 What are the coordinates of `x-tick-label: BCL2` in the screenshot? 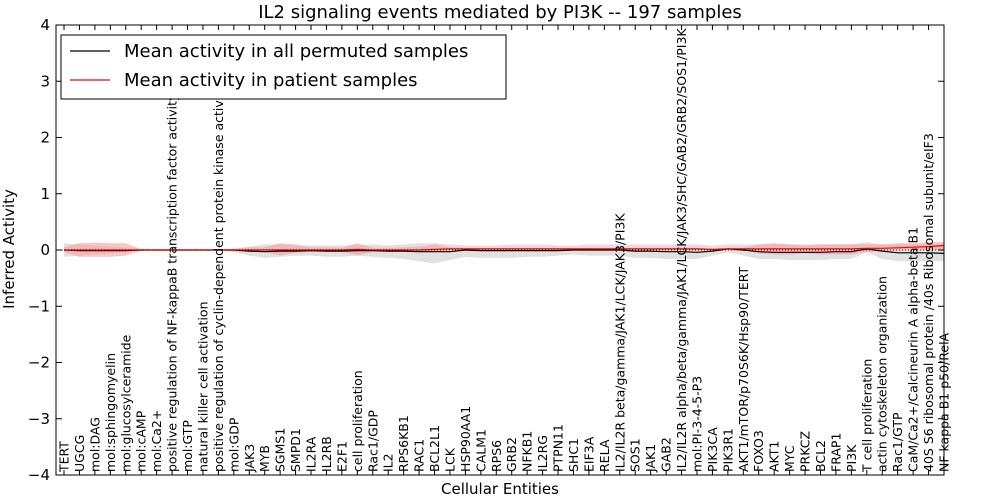 It's located at (820, 456).